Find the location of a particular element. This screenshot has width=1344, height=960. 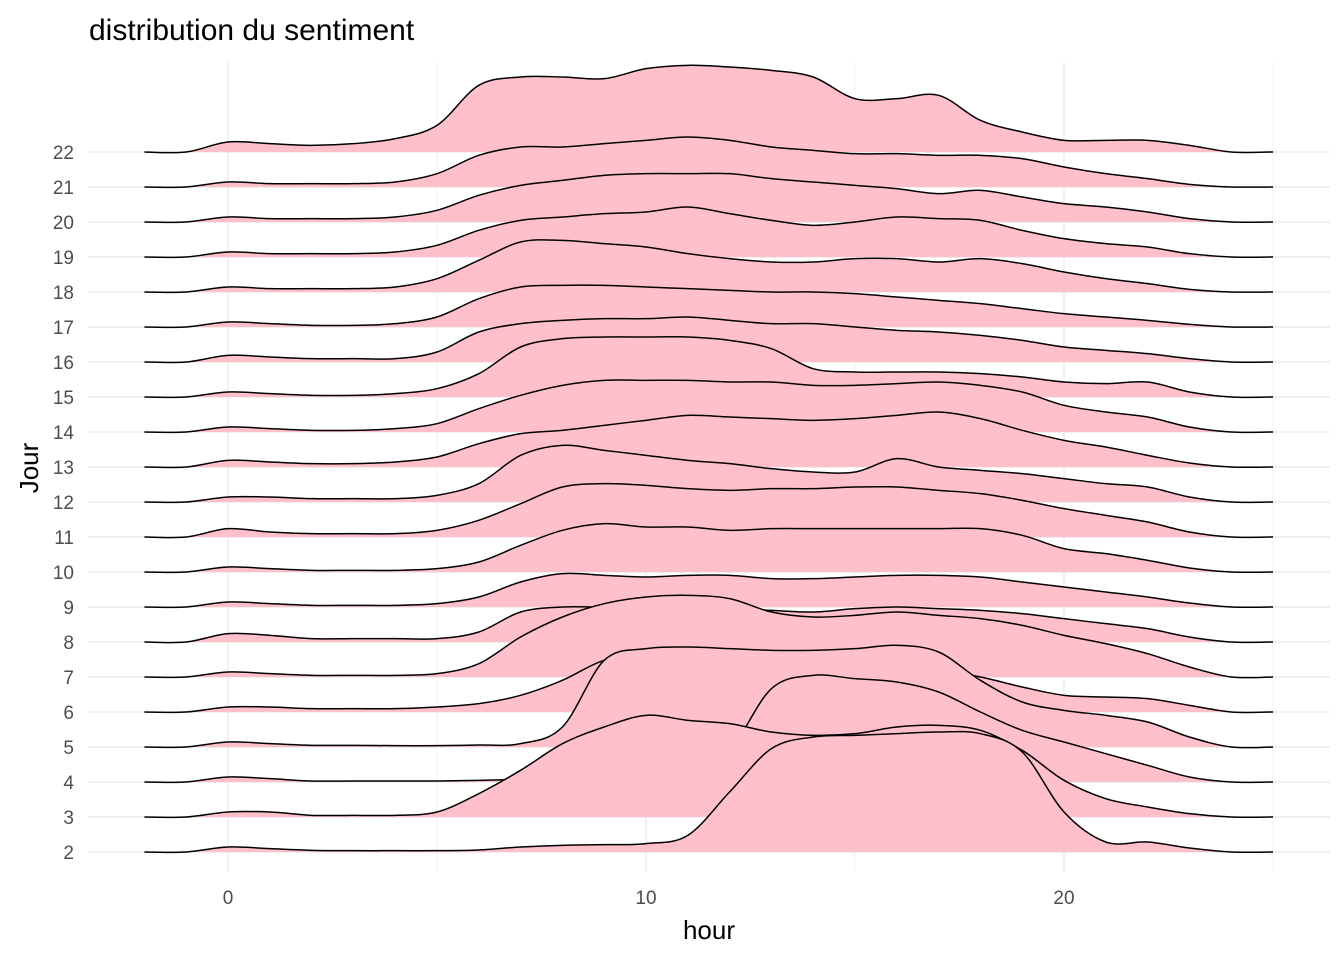

x-tick-label: 20 is located at coordinates (1063, 898).